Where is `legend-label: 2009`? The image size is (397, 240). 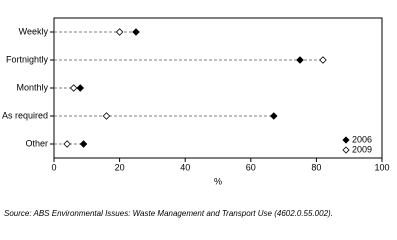
legend-label: 2009 is located at coordinates (362, 149).